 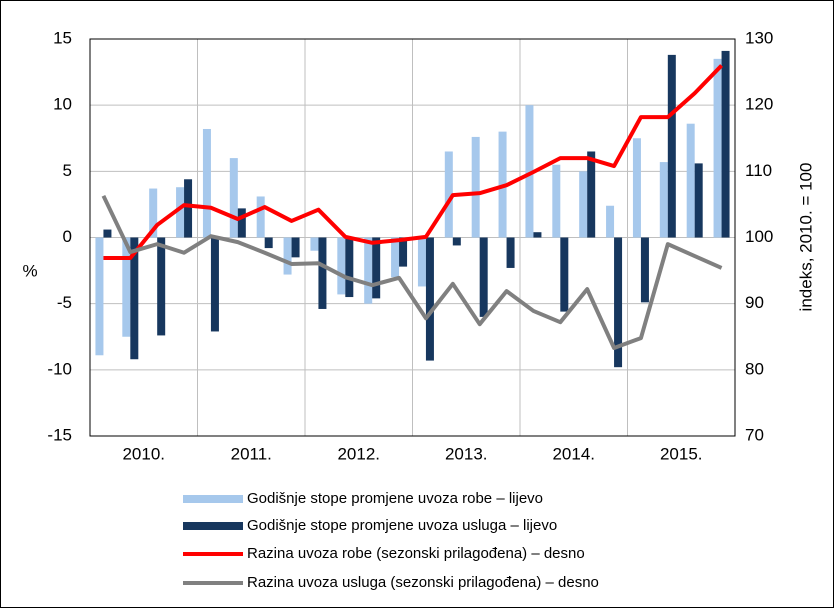 What do you see at coordinates (29, 270) in the screenshot?
I see `y-axis-label: %` at bounding box center [29, 270].